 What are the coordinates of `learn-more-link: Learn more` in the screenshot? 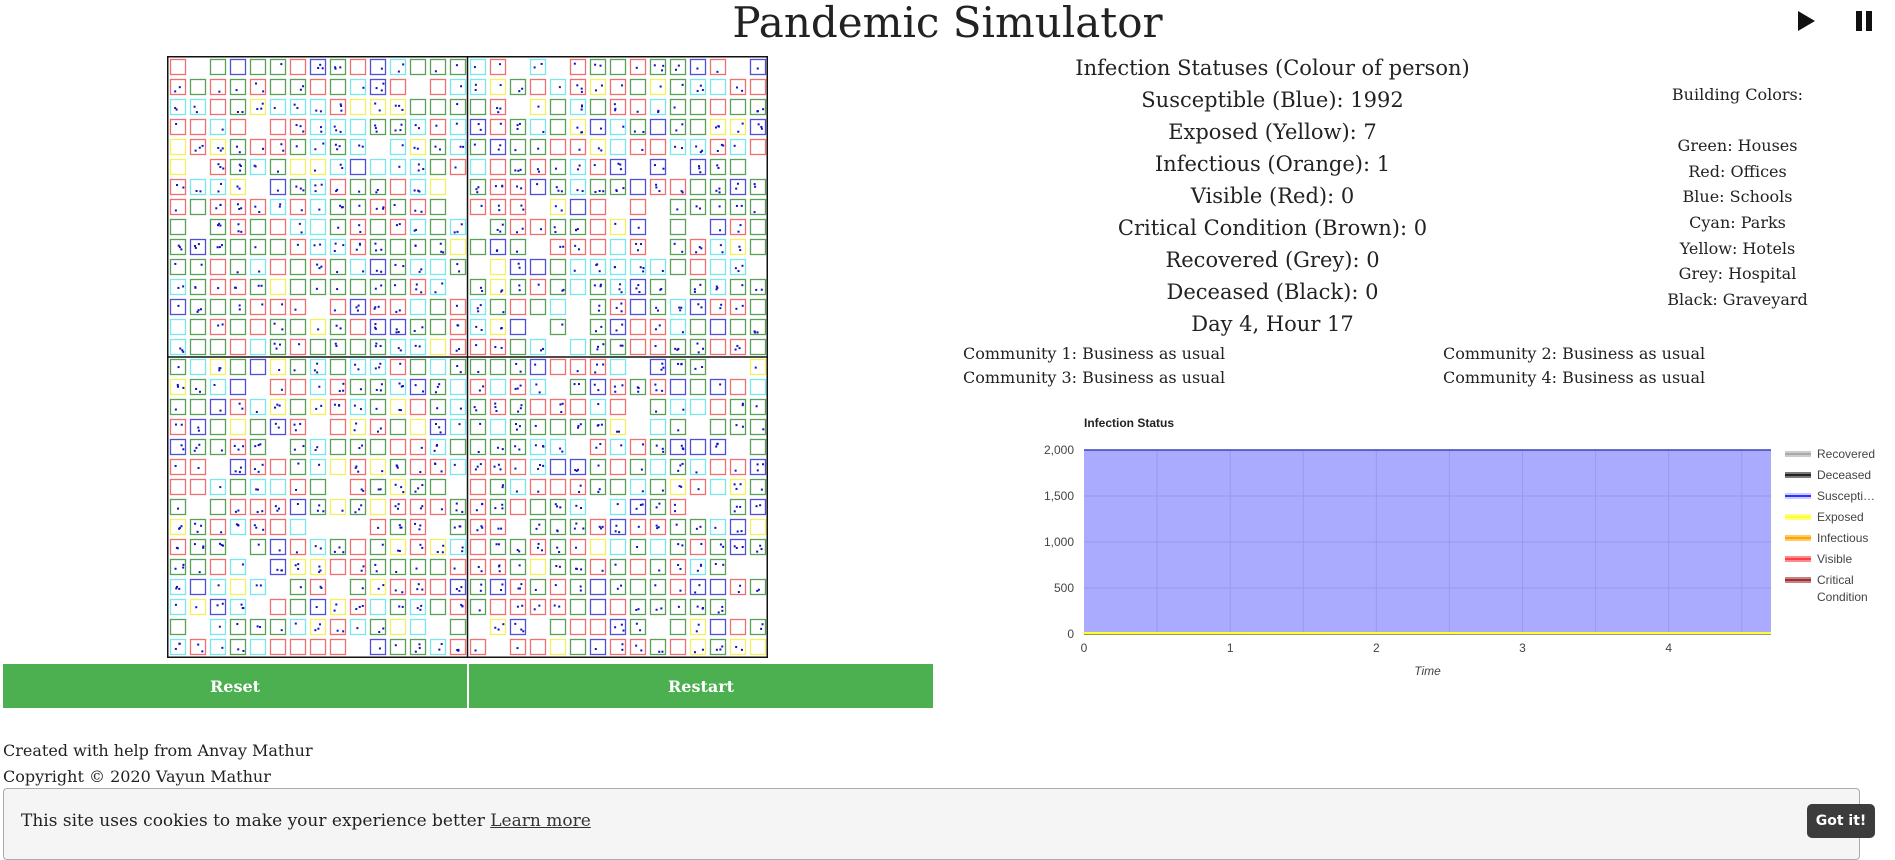 It's located at (540, 821).